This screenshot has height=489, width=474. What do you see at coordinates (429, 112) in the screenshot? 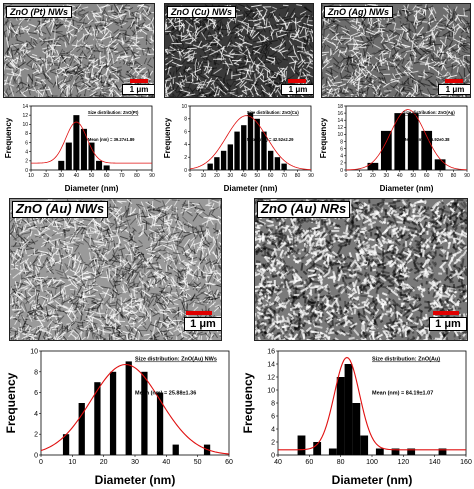
I see `legend-label: Size distribution: ZnO(Ag)` at bounding box center [429, 112].